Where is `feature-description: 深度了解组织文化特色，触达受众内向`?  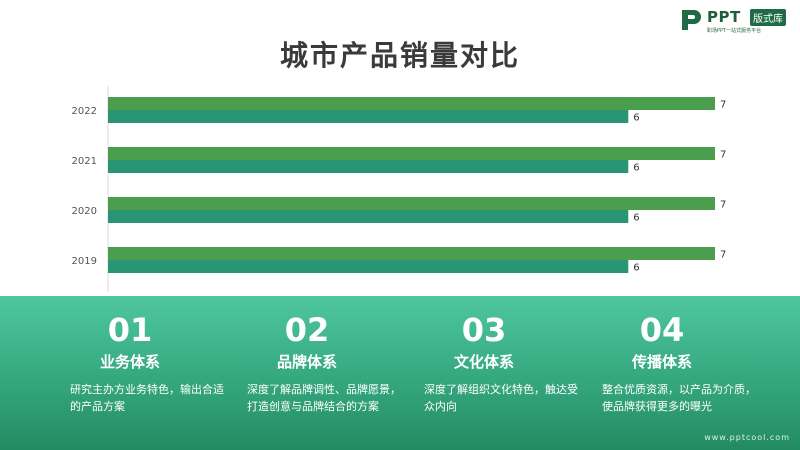
feature-description: 深度了解组织文化特色，触达受众内向 is located at coordinates (501, 398).